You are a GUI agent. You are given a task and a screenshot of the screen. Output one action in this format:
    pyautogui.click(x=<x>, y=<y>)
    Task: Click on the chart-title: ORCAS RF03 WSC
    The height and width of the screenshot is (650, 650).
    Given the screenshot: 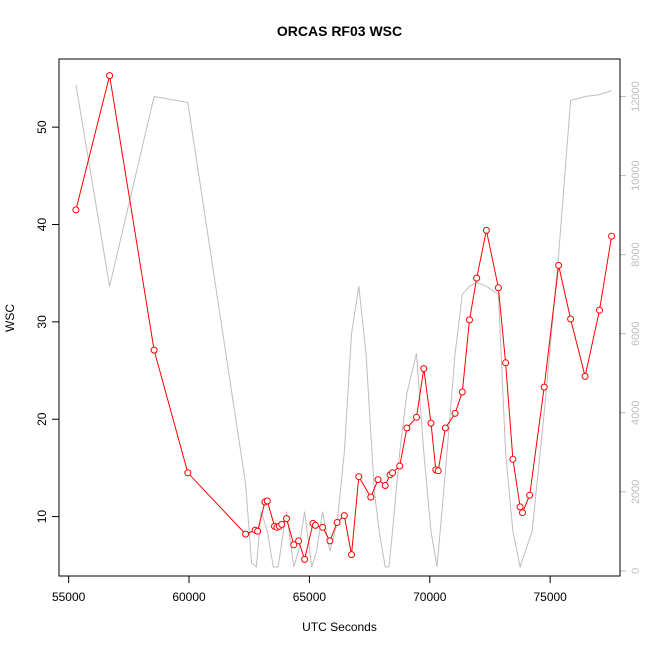 What is the action you would take?
    pyautogui.click(x=339, y=31)
    